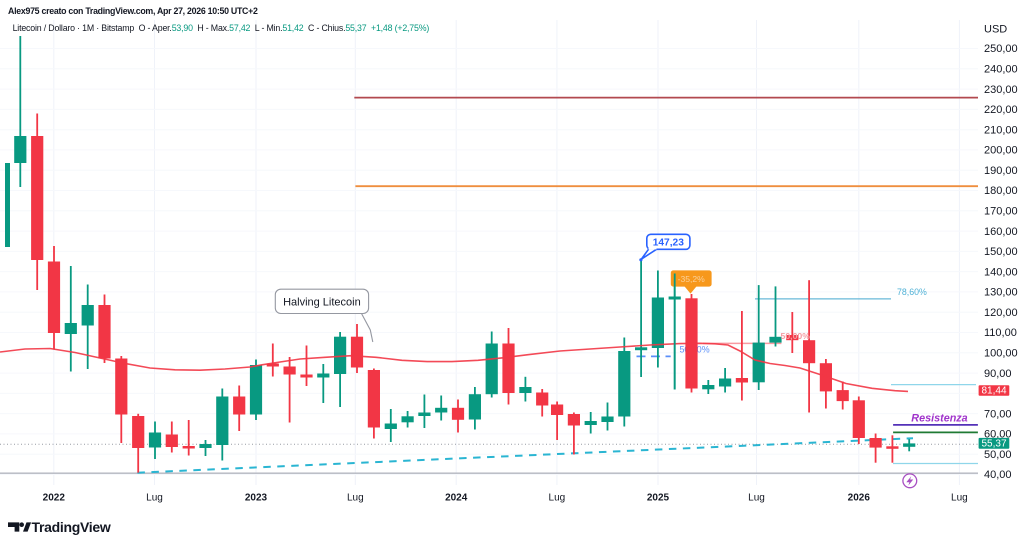 The image size is (1024, 552). Describe the element at coordinates (1001, 293) in the screenshot. I see `svg-text: 130,00` at that location.